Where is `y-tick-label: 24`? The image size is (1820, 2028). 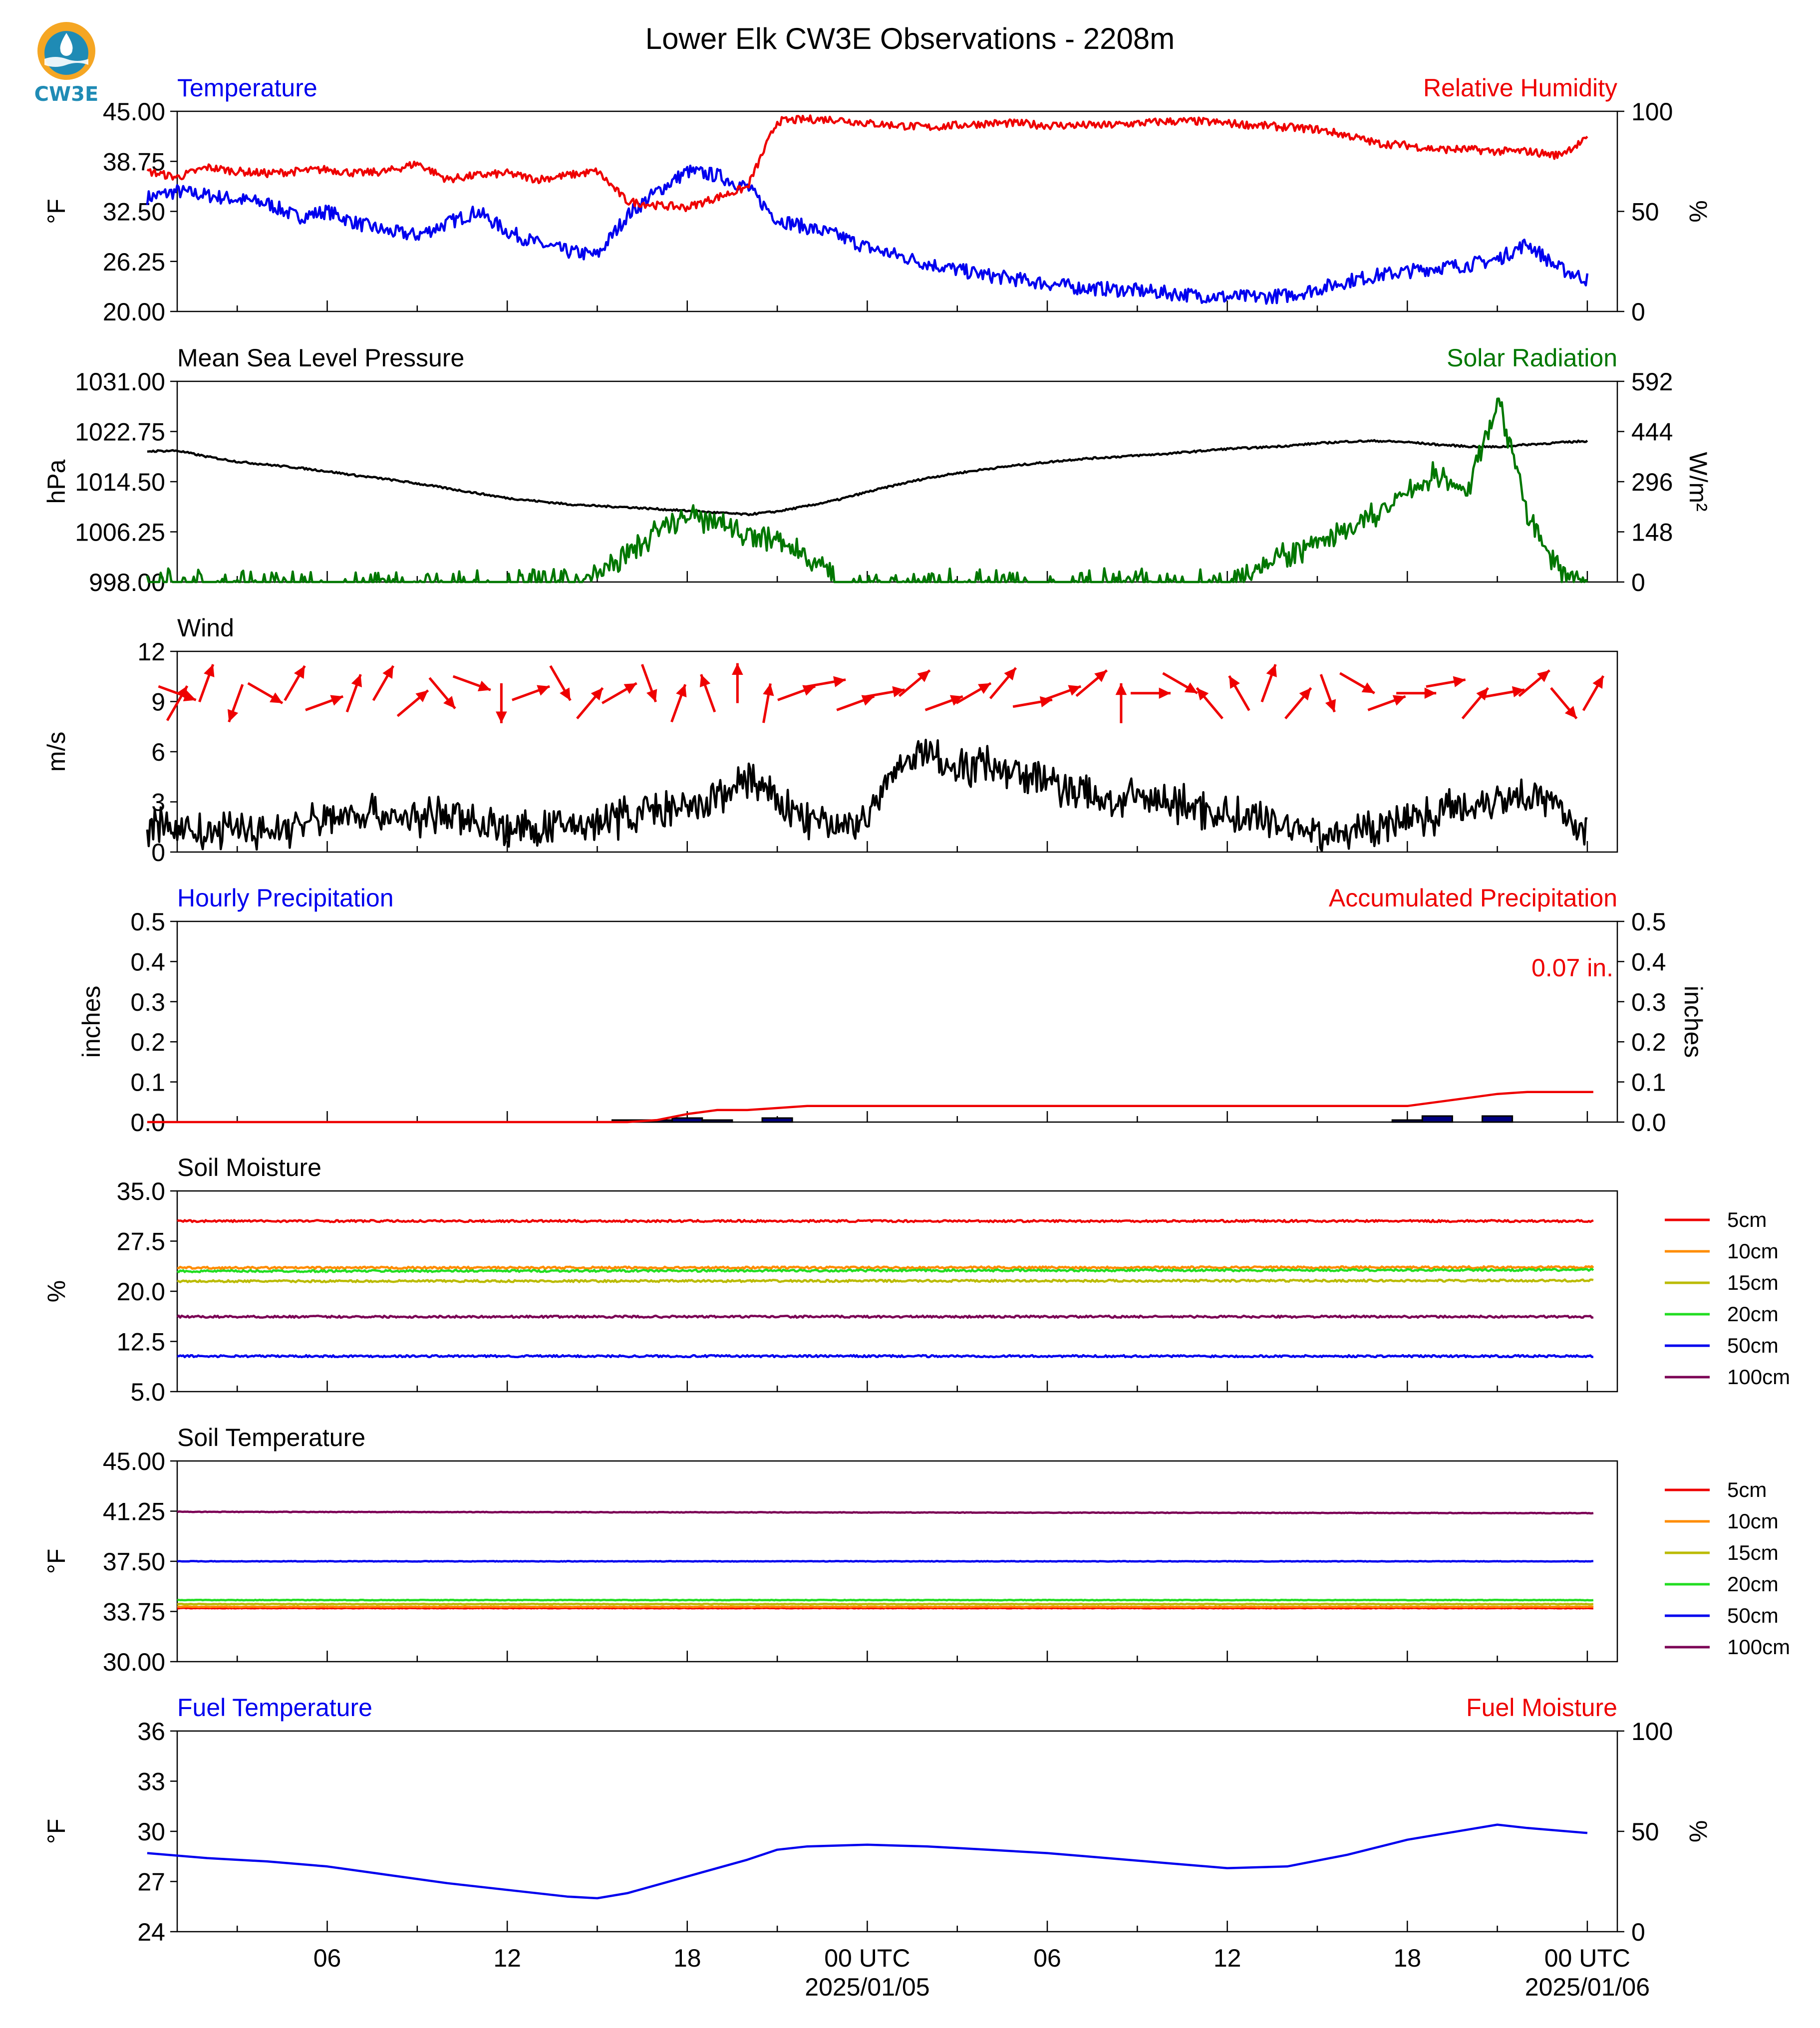
y-tick-label: 24 is located at coordinates (151, 1932).